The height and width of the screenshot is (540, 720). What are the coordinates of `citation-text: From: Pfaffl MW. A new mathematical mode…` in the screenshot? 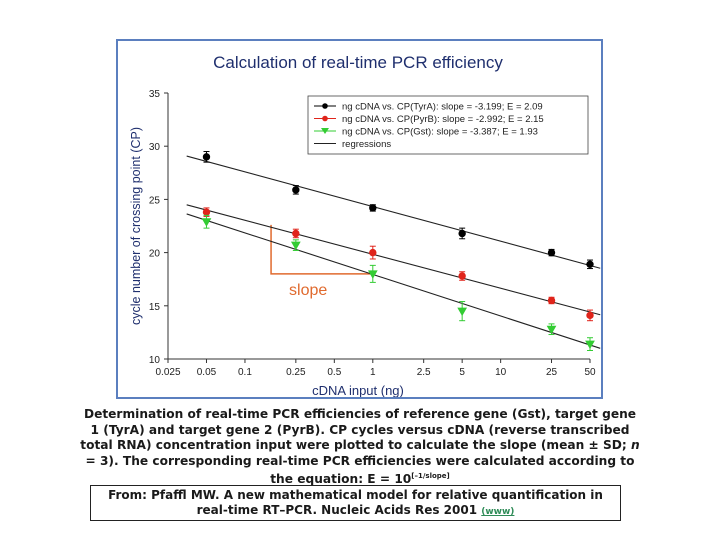 It's located at (355, 502).